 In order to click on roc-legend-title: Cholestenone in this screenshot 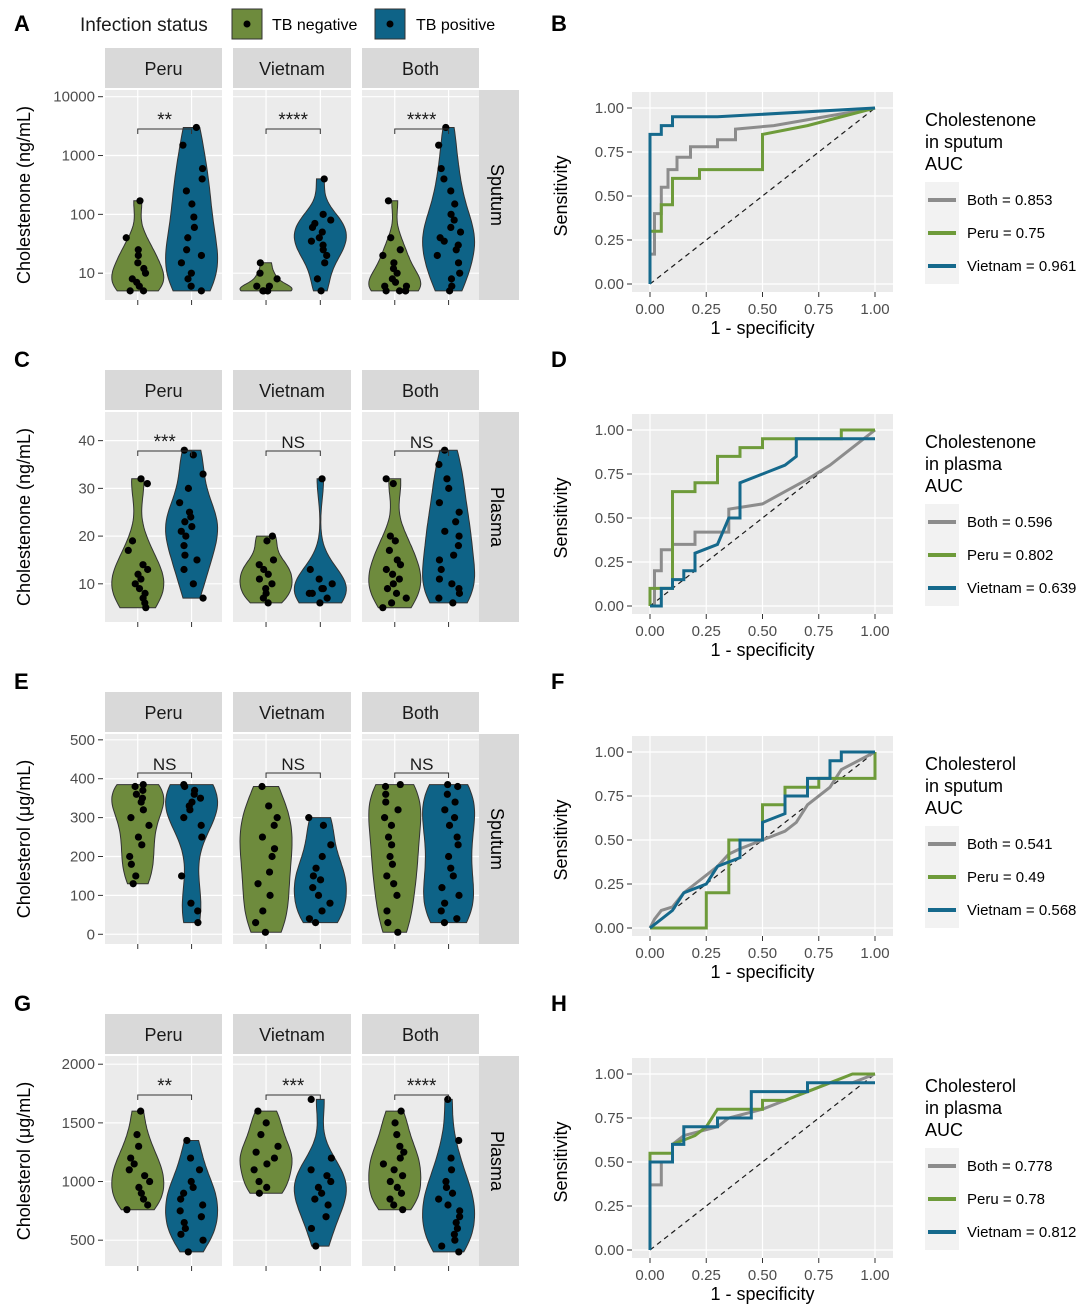, I will do `click(980, 442)`.